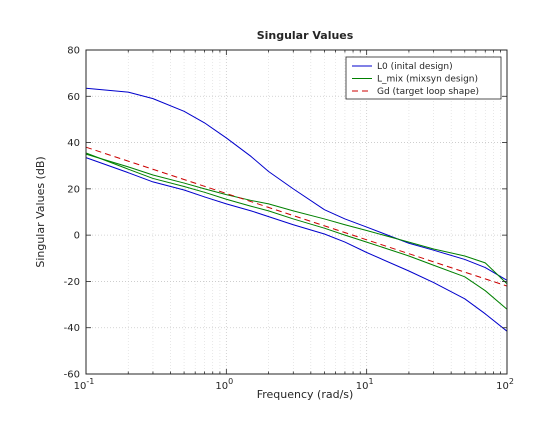  I want to click on x-axis-label: Frequency (rad/s), so click(305, 394).